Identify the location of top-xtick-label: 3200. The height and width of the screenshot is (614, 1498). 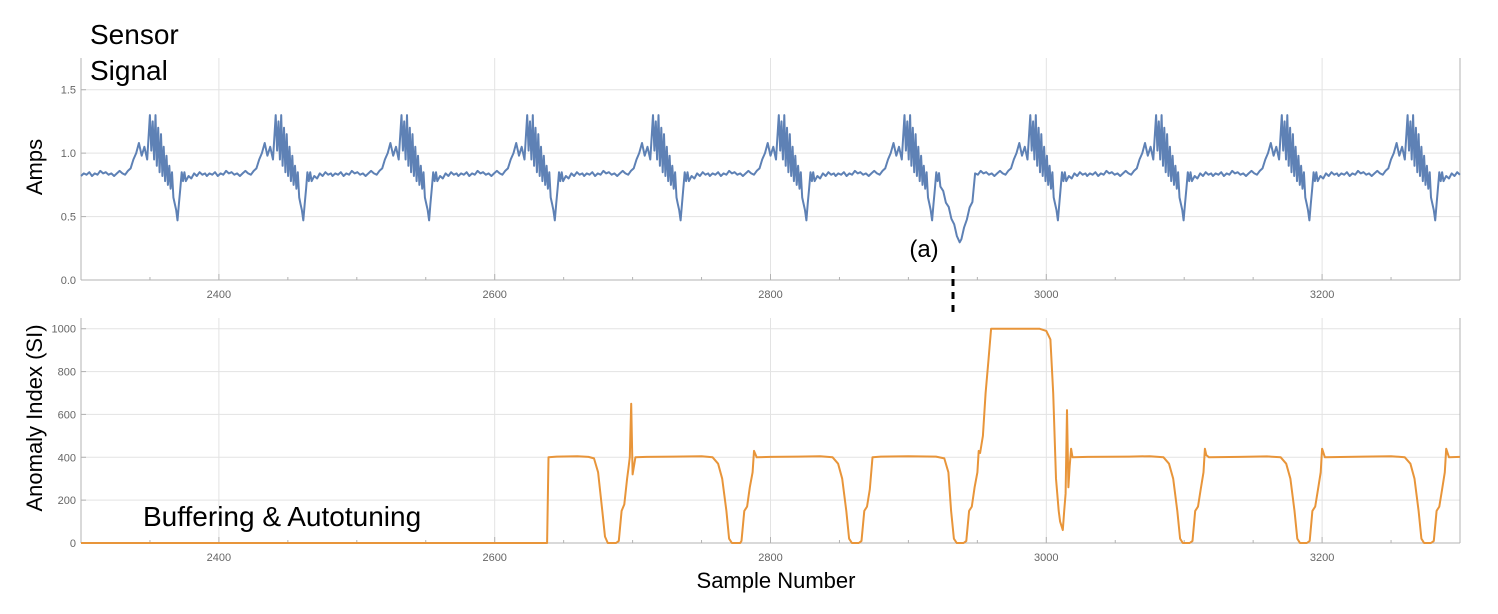
(1322, 295).